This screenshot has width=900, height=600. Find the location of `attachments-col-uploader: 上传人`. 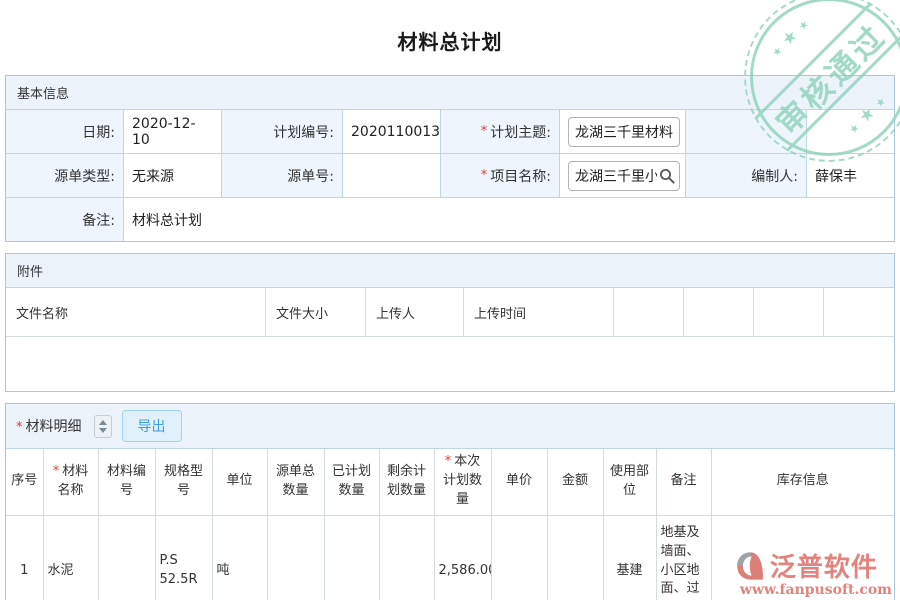

attachments-col-uploader: 上传人 is located at coordinates (415, 312).